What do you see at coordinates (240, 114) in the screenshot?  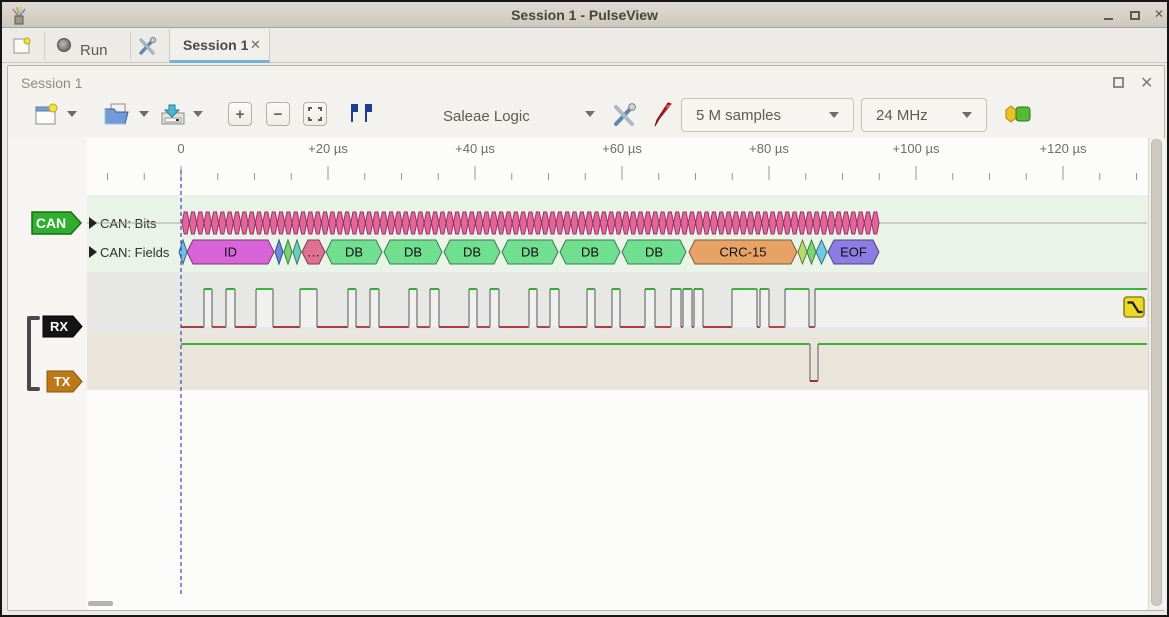 I see `zoom-in-button: +` at bounding box center [240, 114].